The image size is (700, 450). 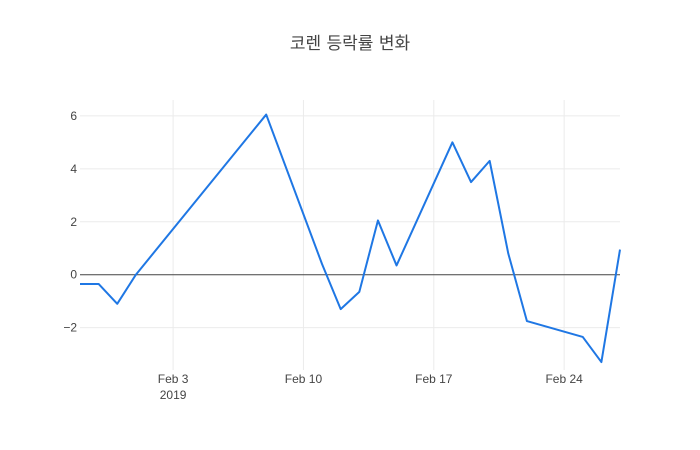 What do you see at coordinates (73, 222) in the screenshot?
I see `y-tick-label: 2` at bounding box center [73, 222].